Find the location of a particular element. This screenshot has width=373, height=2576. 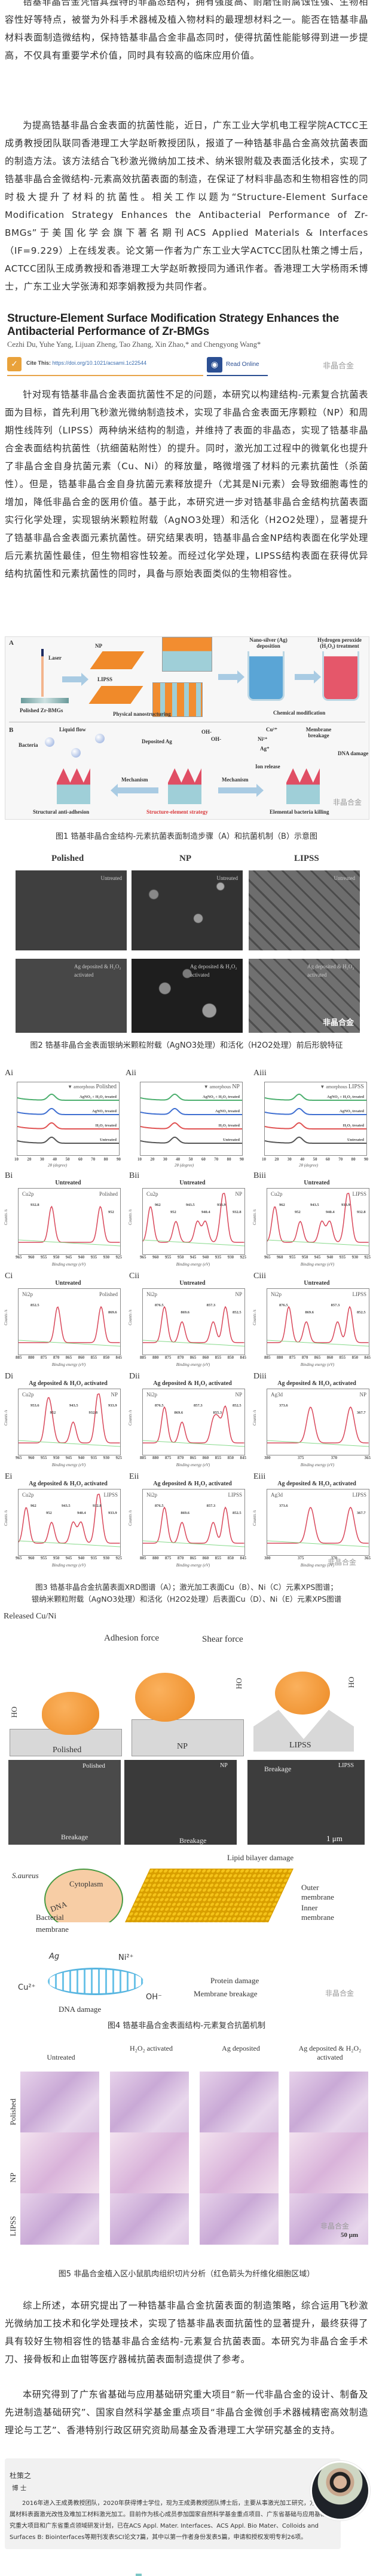

panel-tag: Biii is located at coordinates (260, 1175).